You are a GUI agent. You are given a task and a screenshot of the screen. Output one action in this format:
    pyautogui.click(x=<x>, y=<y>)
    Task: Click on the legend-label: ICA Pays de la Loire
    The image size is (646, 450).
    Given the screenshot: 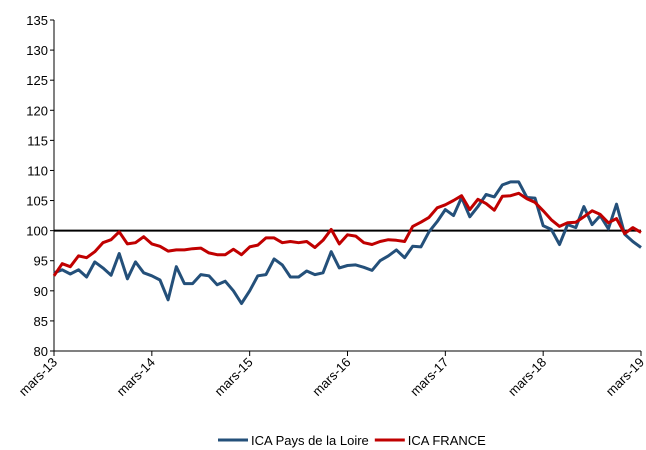 What is the action you would take?
    pyautogui.click(x=310, y=440)
    